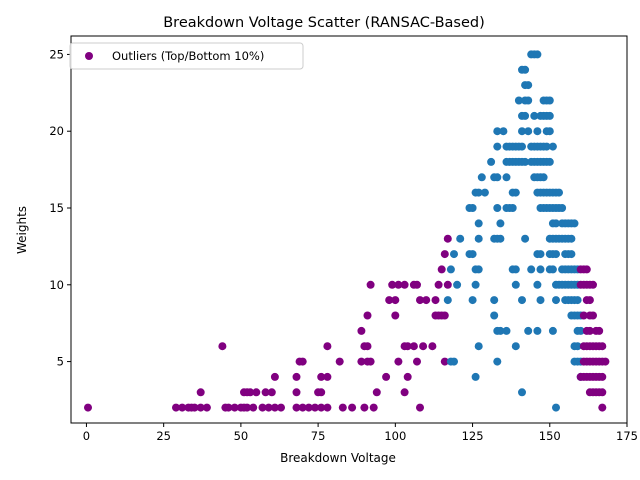 This screenshot has height=480, width=640. I want to click on legend-label: Outliers (Top/Bottom 10%), so click(188, 56).